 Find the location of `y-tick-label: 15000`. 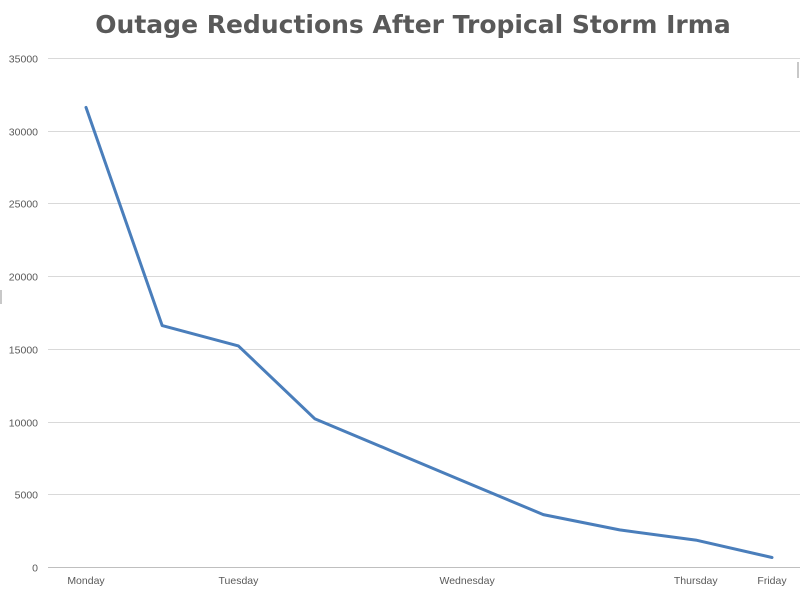

y-tick-label: 15000 is located at coordinates (23, 351).